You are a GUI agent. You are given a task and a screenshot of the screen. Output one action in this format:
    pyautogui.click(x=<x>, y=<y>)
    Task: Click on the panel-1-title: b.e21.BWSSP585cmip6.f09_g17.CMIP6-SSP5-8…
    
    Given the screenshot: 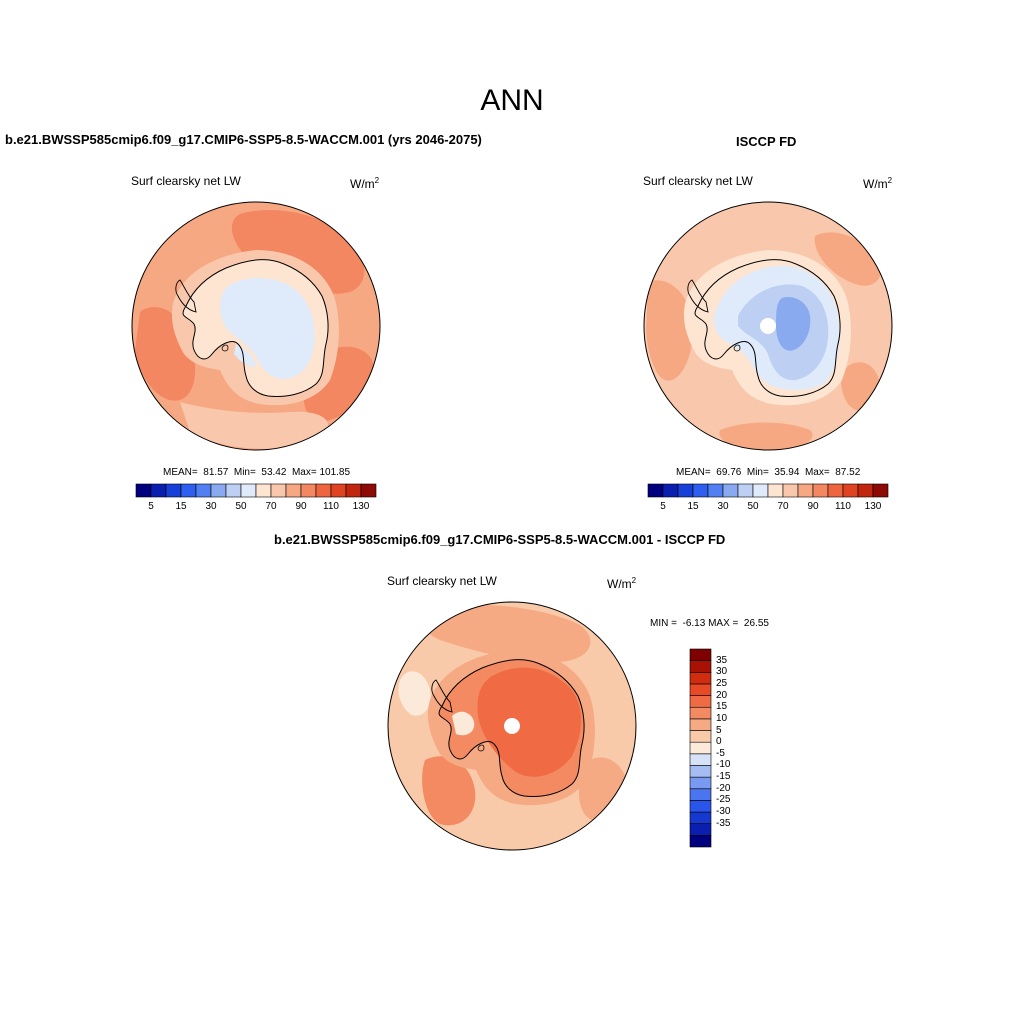 What is the action you would take?
    pyautogui.click(x=243, y=139)
    